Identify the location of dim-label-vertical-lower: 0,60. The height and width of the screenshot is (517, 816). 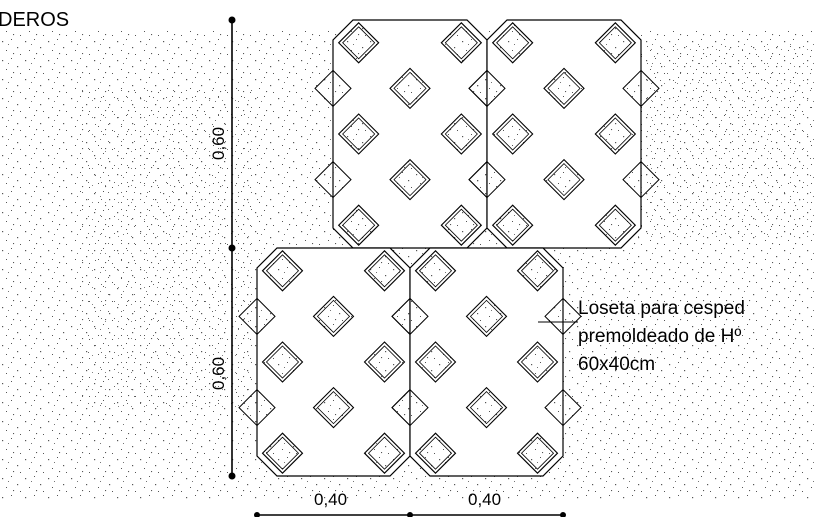
(218, 373).